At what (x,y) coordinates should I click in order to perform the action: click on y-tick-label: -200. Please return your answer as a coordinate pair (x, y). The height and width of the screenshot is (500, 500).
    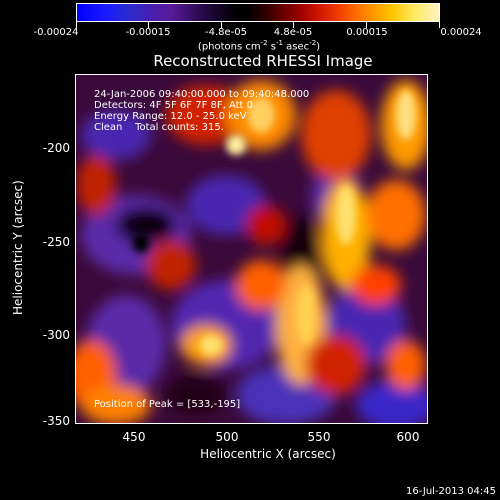
    Looking at the image, I should click on (56, 148).